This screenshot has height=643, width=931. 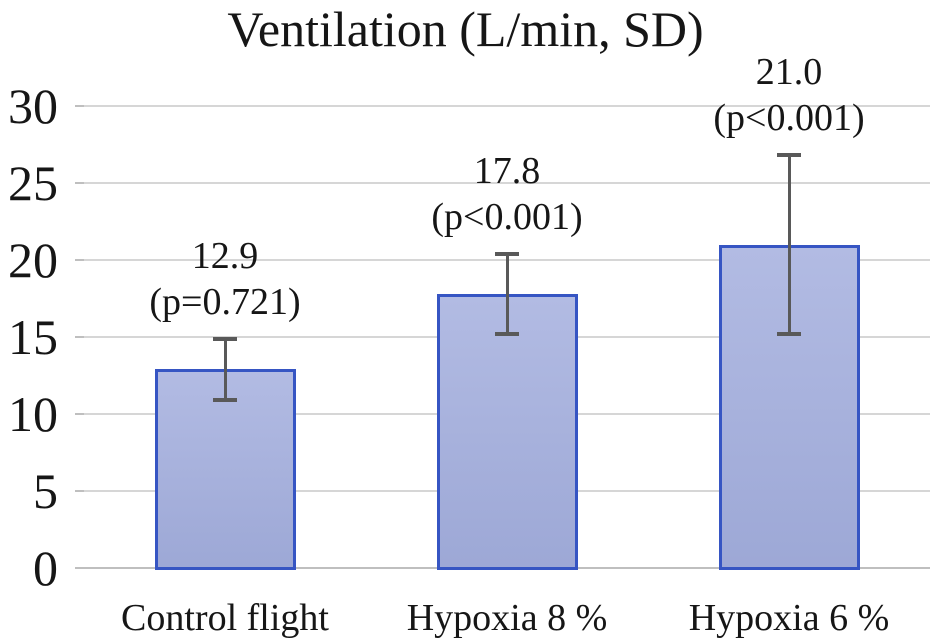 I want to click on data-label: 17.8 (p<0.001), so click(x=506, y=194).